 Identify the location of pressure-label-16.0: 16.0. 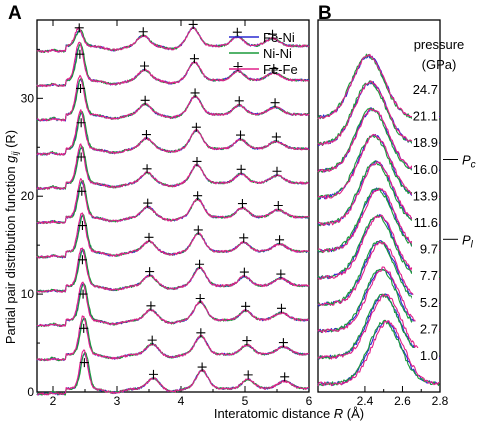
(425, 169).